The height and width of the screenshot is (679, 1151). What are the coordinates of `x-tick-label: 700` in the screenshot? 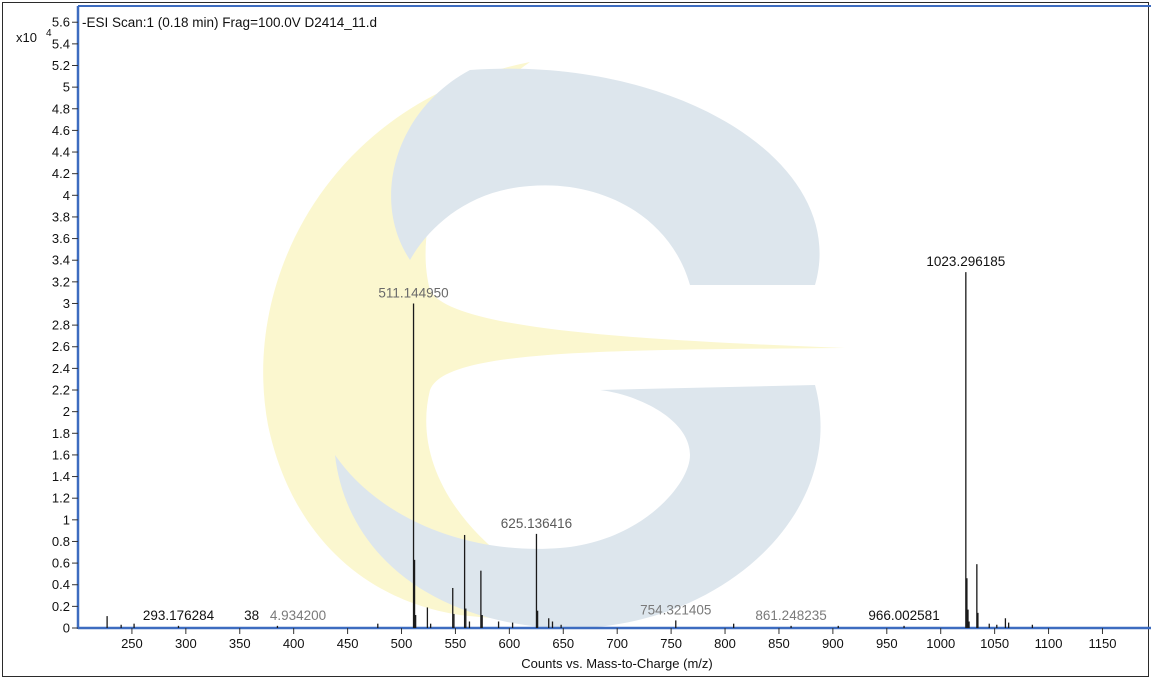 It's located at (617, 643).